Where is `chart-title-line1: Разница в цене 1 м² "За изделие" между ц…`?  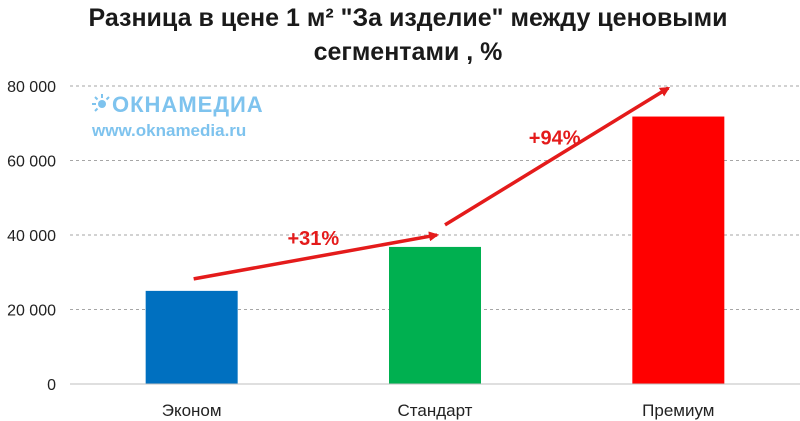
chart-title-line1: Разница в цене 1 м² "За изделие" между ц… is located at coordinates (407, 18).